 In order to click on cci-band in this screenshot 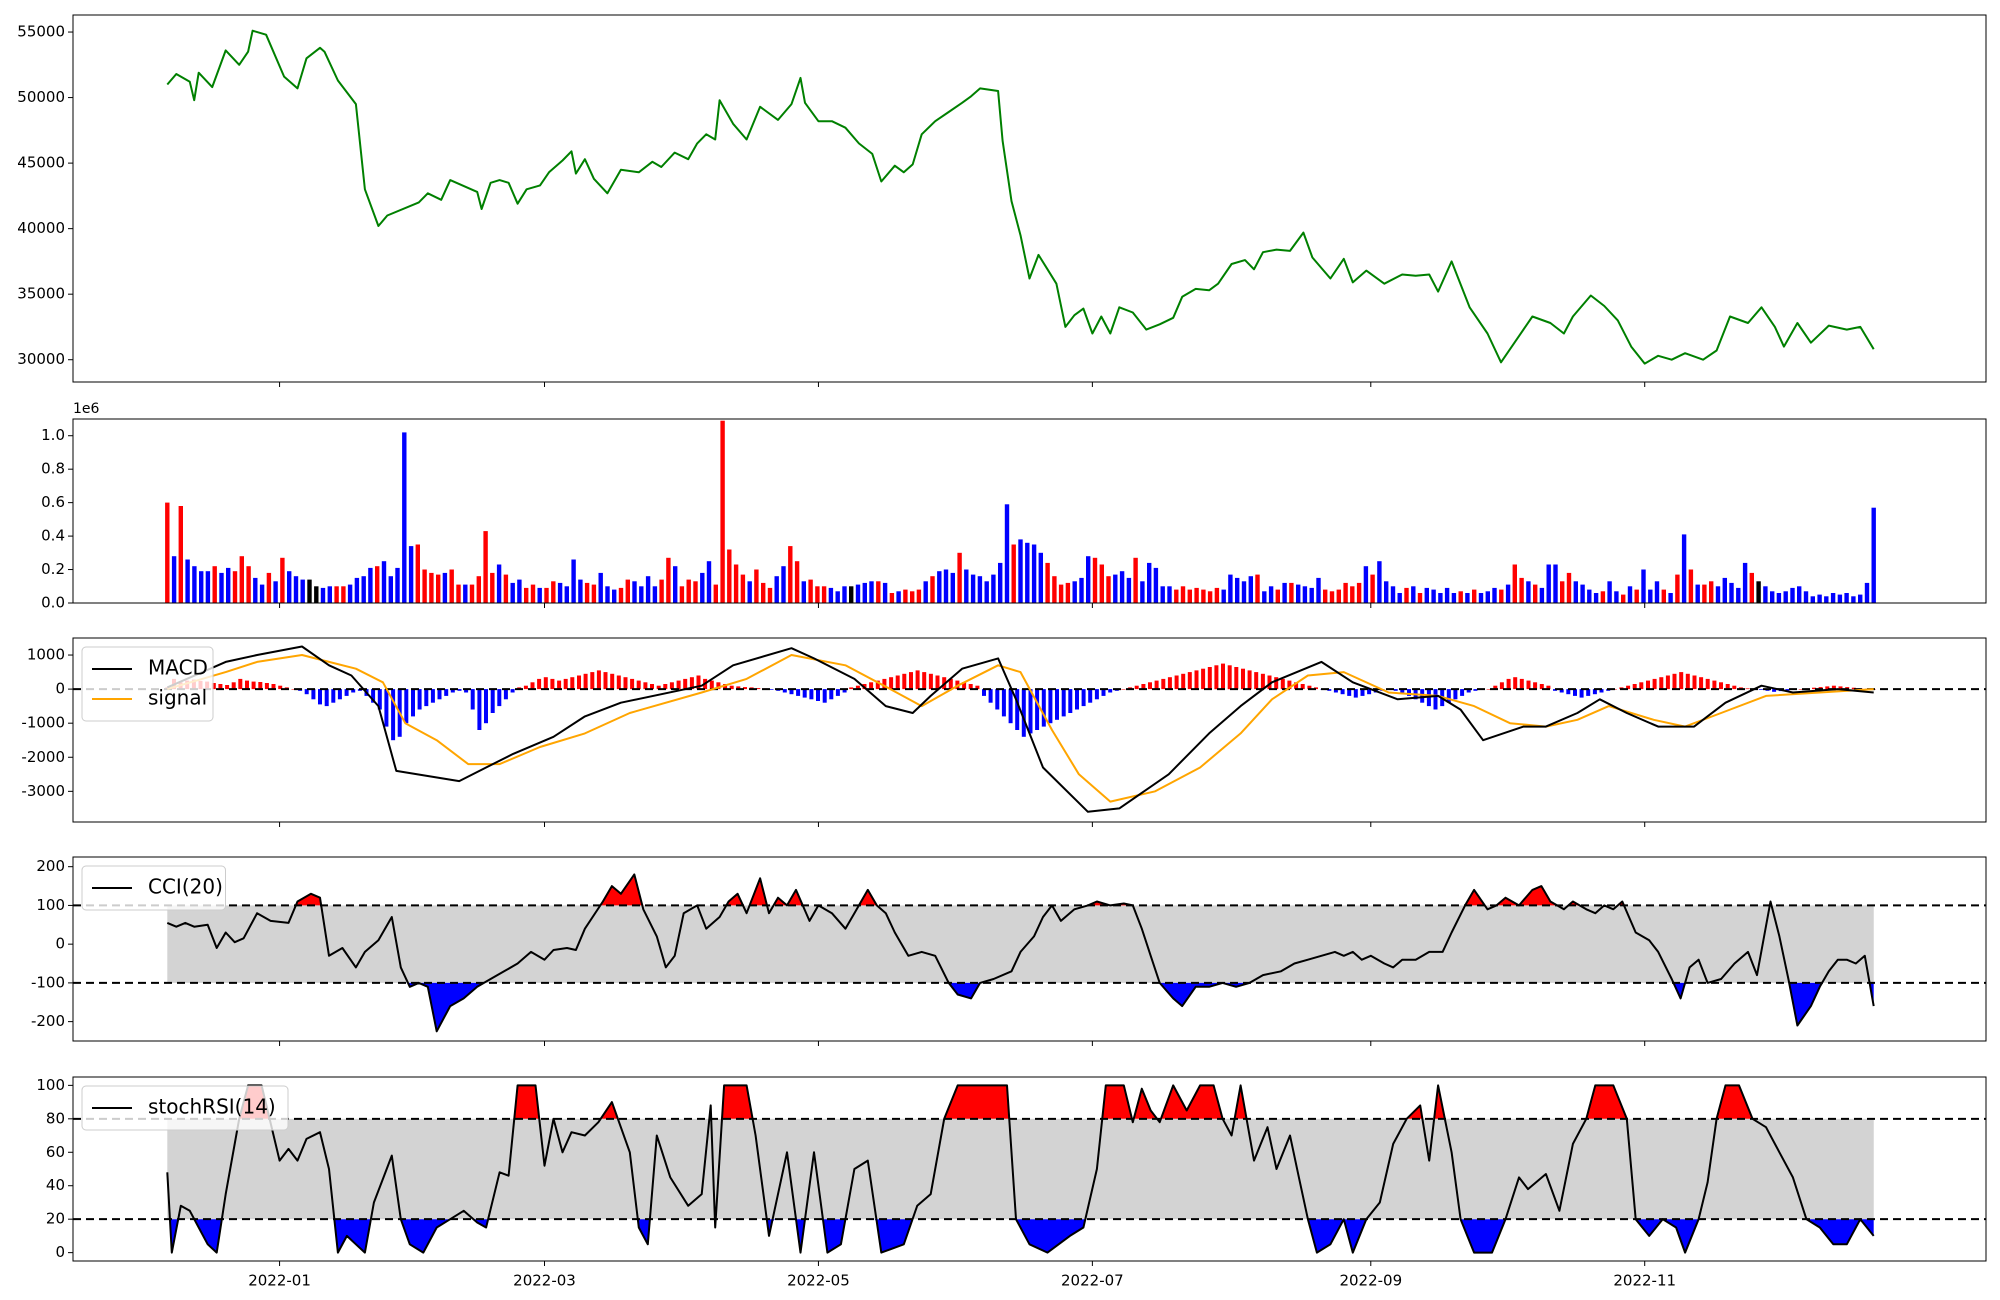, I will do `click(1020, 944)`.